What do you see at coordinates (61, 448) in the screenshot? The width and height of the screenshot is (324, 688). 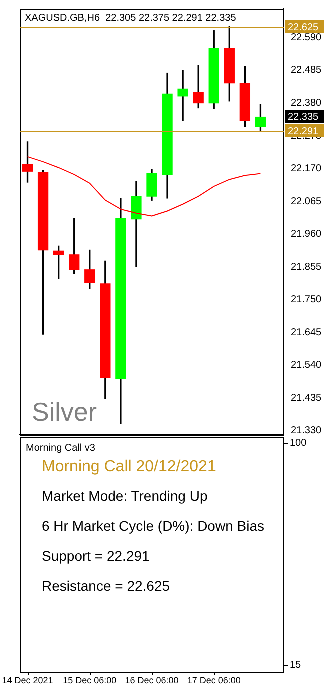 I see `text: Morning Call v3` at bounding box center [61, 448].